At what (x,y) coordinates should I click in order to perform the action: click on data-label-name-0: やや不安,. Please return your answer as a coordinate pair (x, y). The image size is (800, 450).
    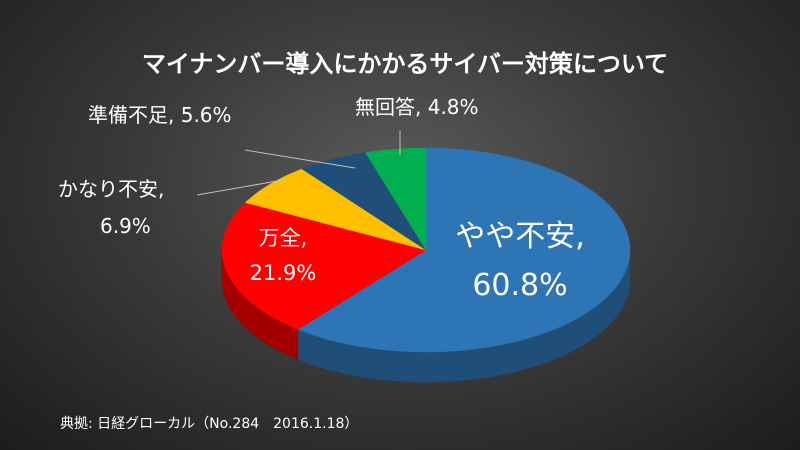
    Looking at the image, I should click on (520, 236).